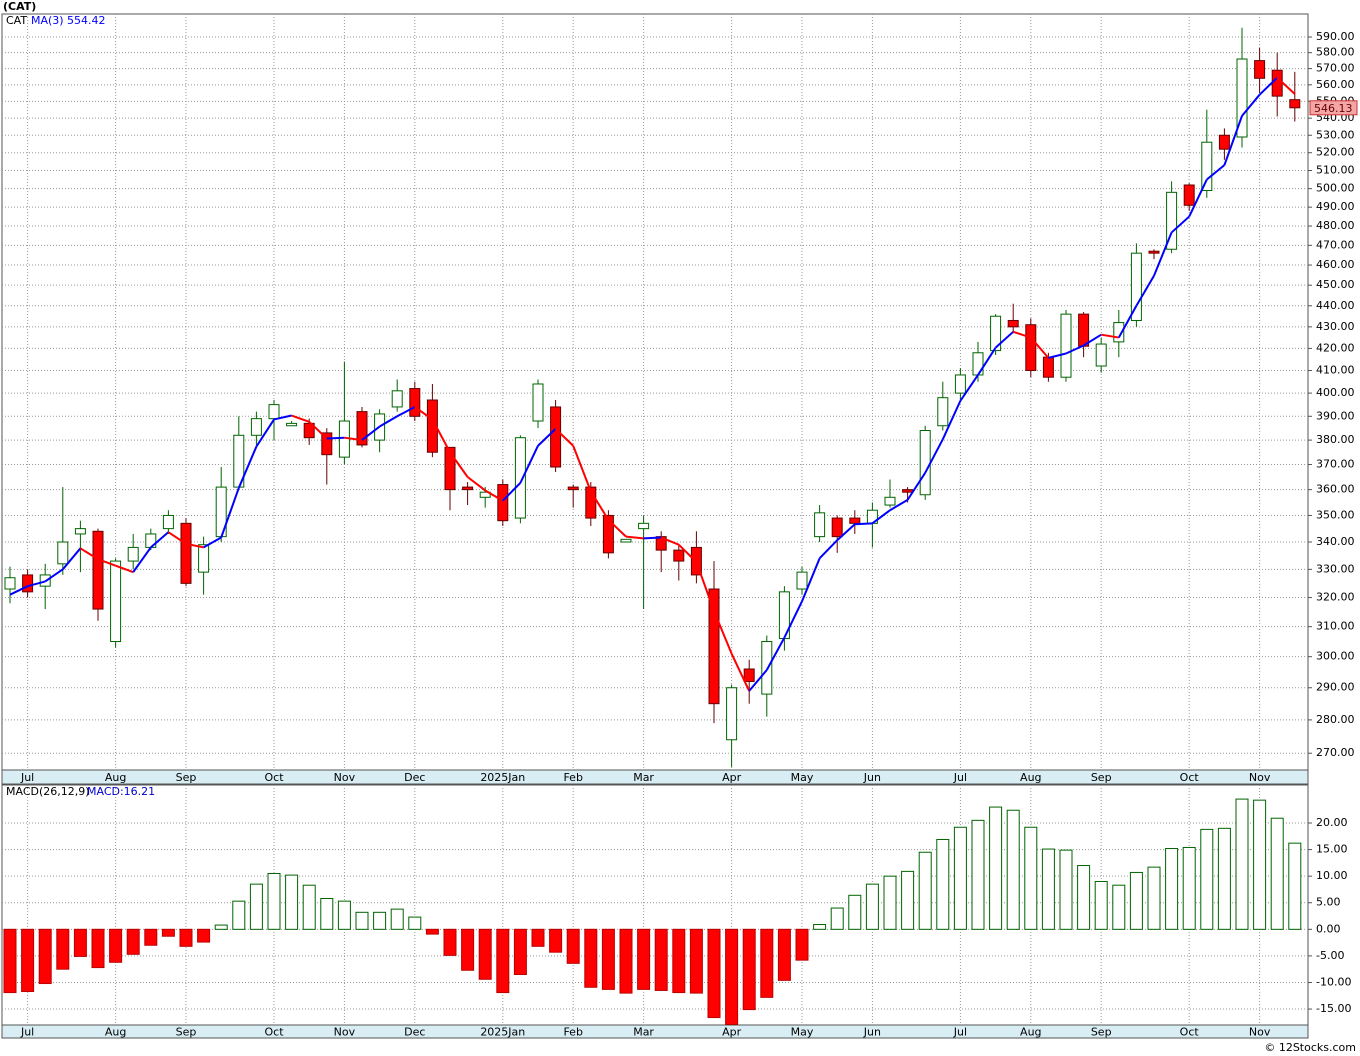 Image resolution: width=1360 pixels, height=1056 pixels. What do you see at coordinates (1335, 305) in the screenshot?
I see `y-tick-label: 440.00` at bounding box center [1335, 305].